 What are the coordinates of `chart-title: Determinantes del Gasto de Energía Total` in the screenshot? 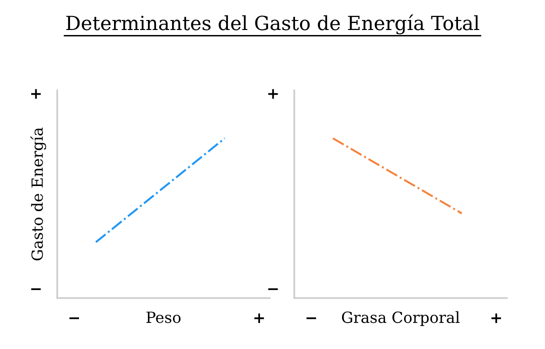 It's located at (273, 24).